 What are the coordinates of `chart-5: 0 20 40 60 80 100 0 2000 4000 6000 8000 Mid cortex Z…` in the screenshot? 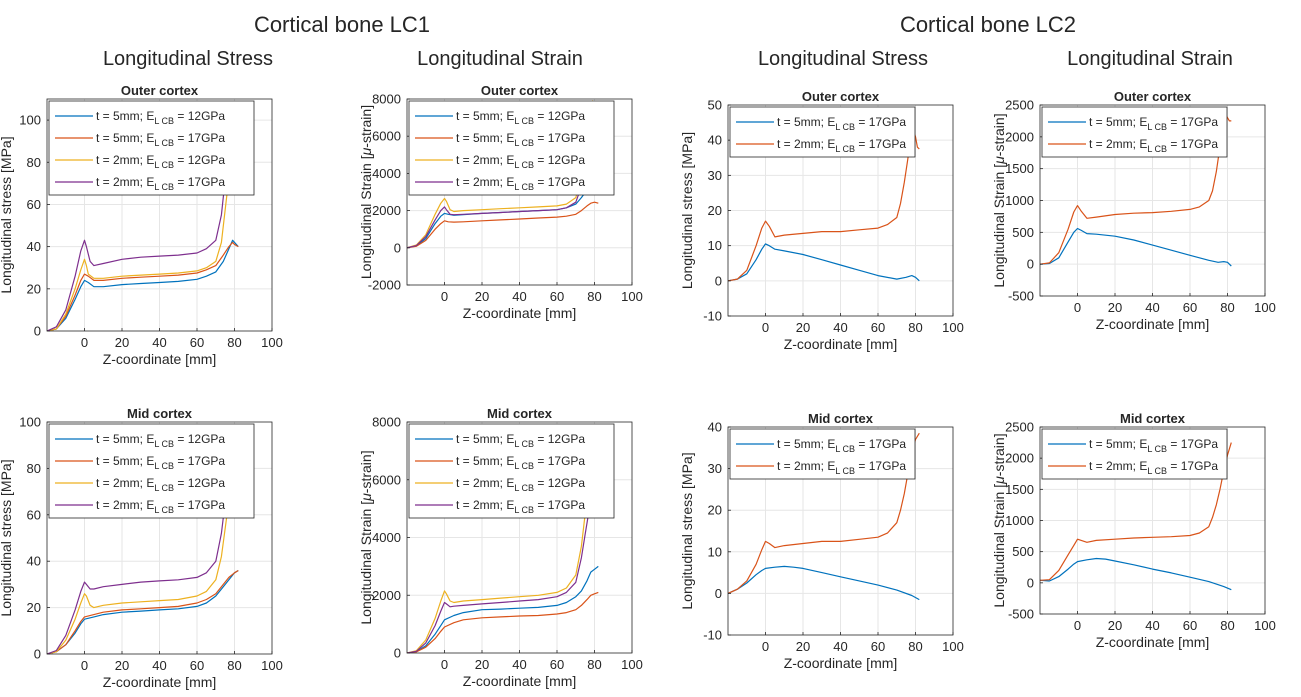 It's located at (500, 547).